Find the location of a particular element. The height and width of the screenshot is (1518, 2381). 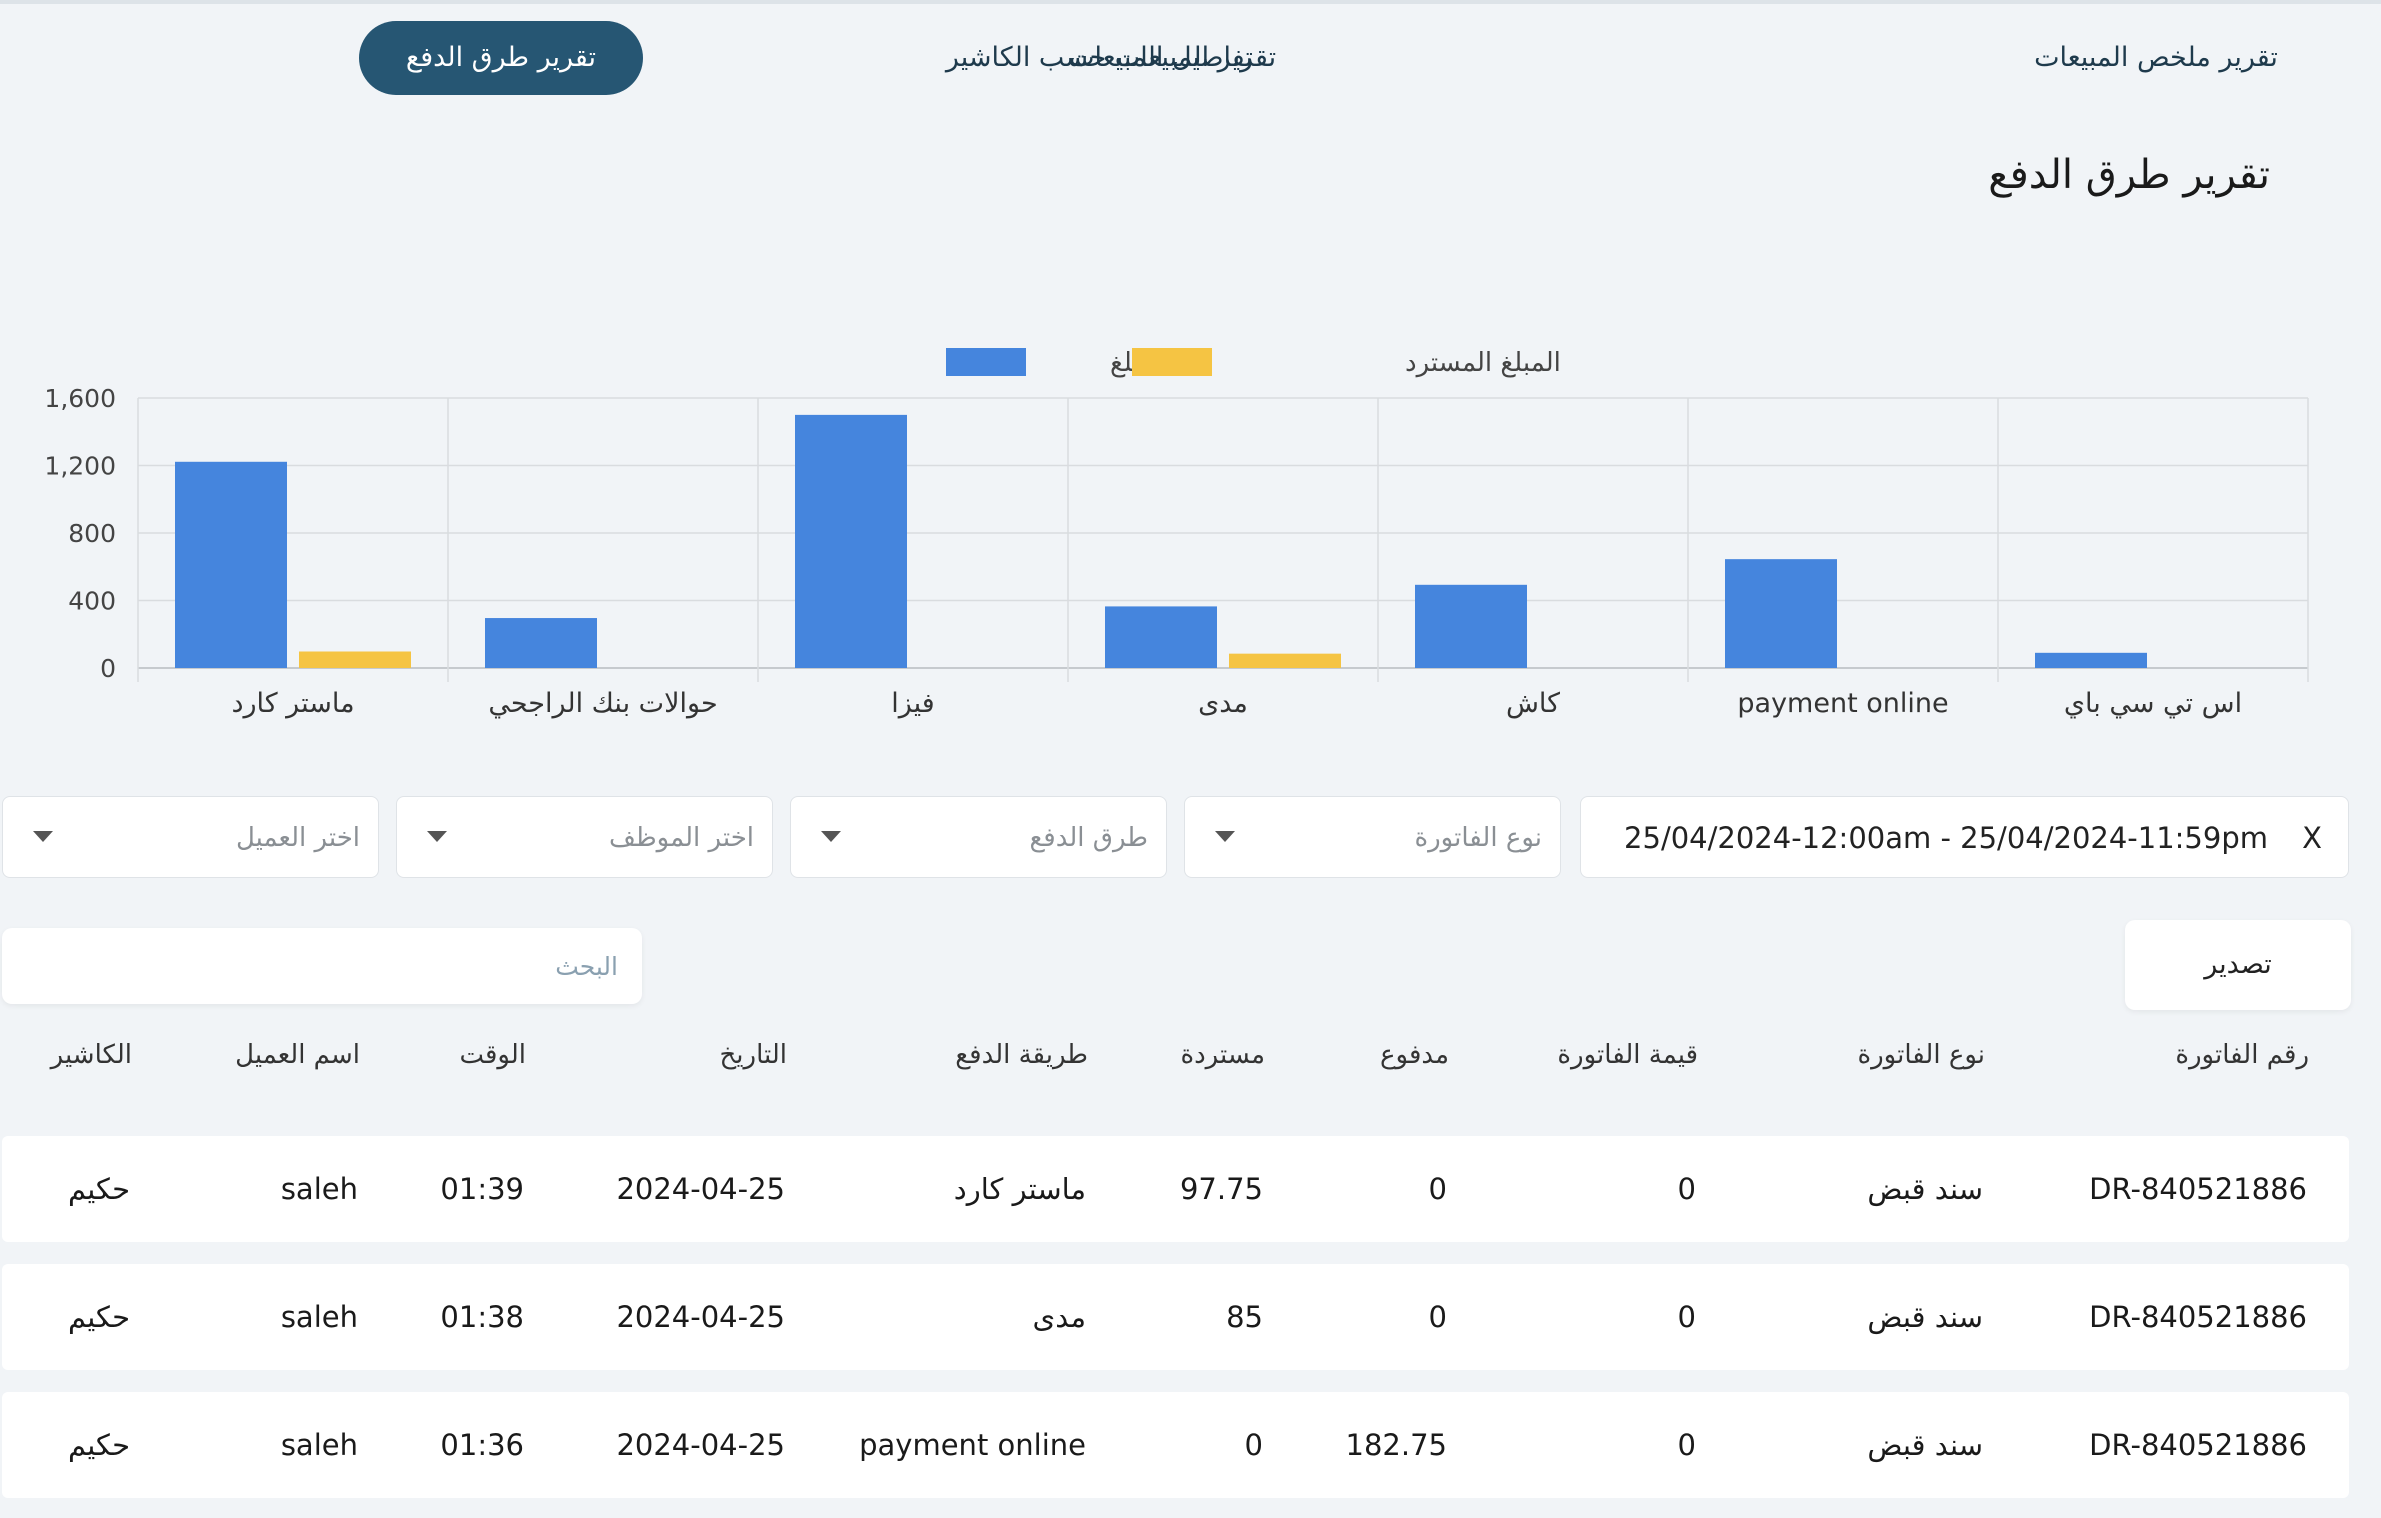

x-tick-label: حوالات بنك الراجحي is located at coordinates (602, 703).